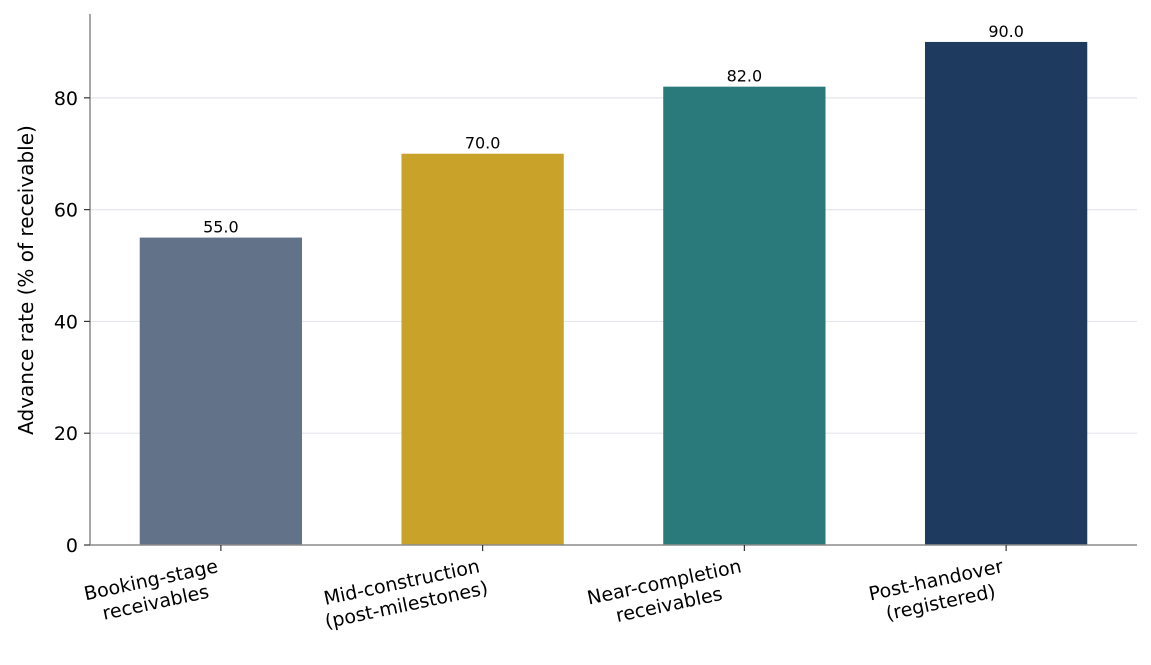 This screenshot has width=1151, height=665. I want to click on x-tick-label-3: Post-handover(registered), so click(936, 590).